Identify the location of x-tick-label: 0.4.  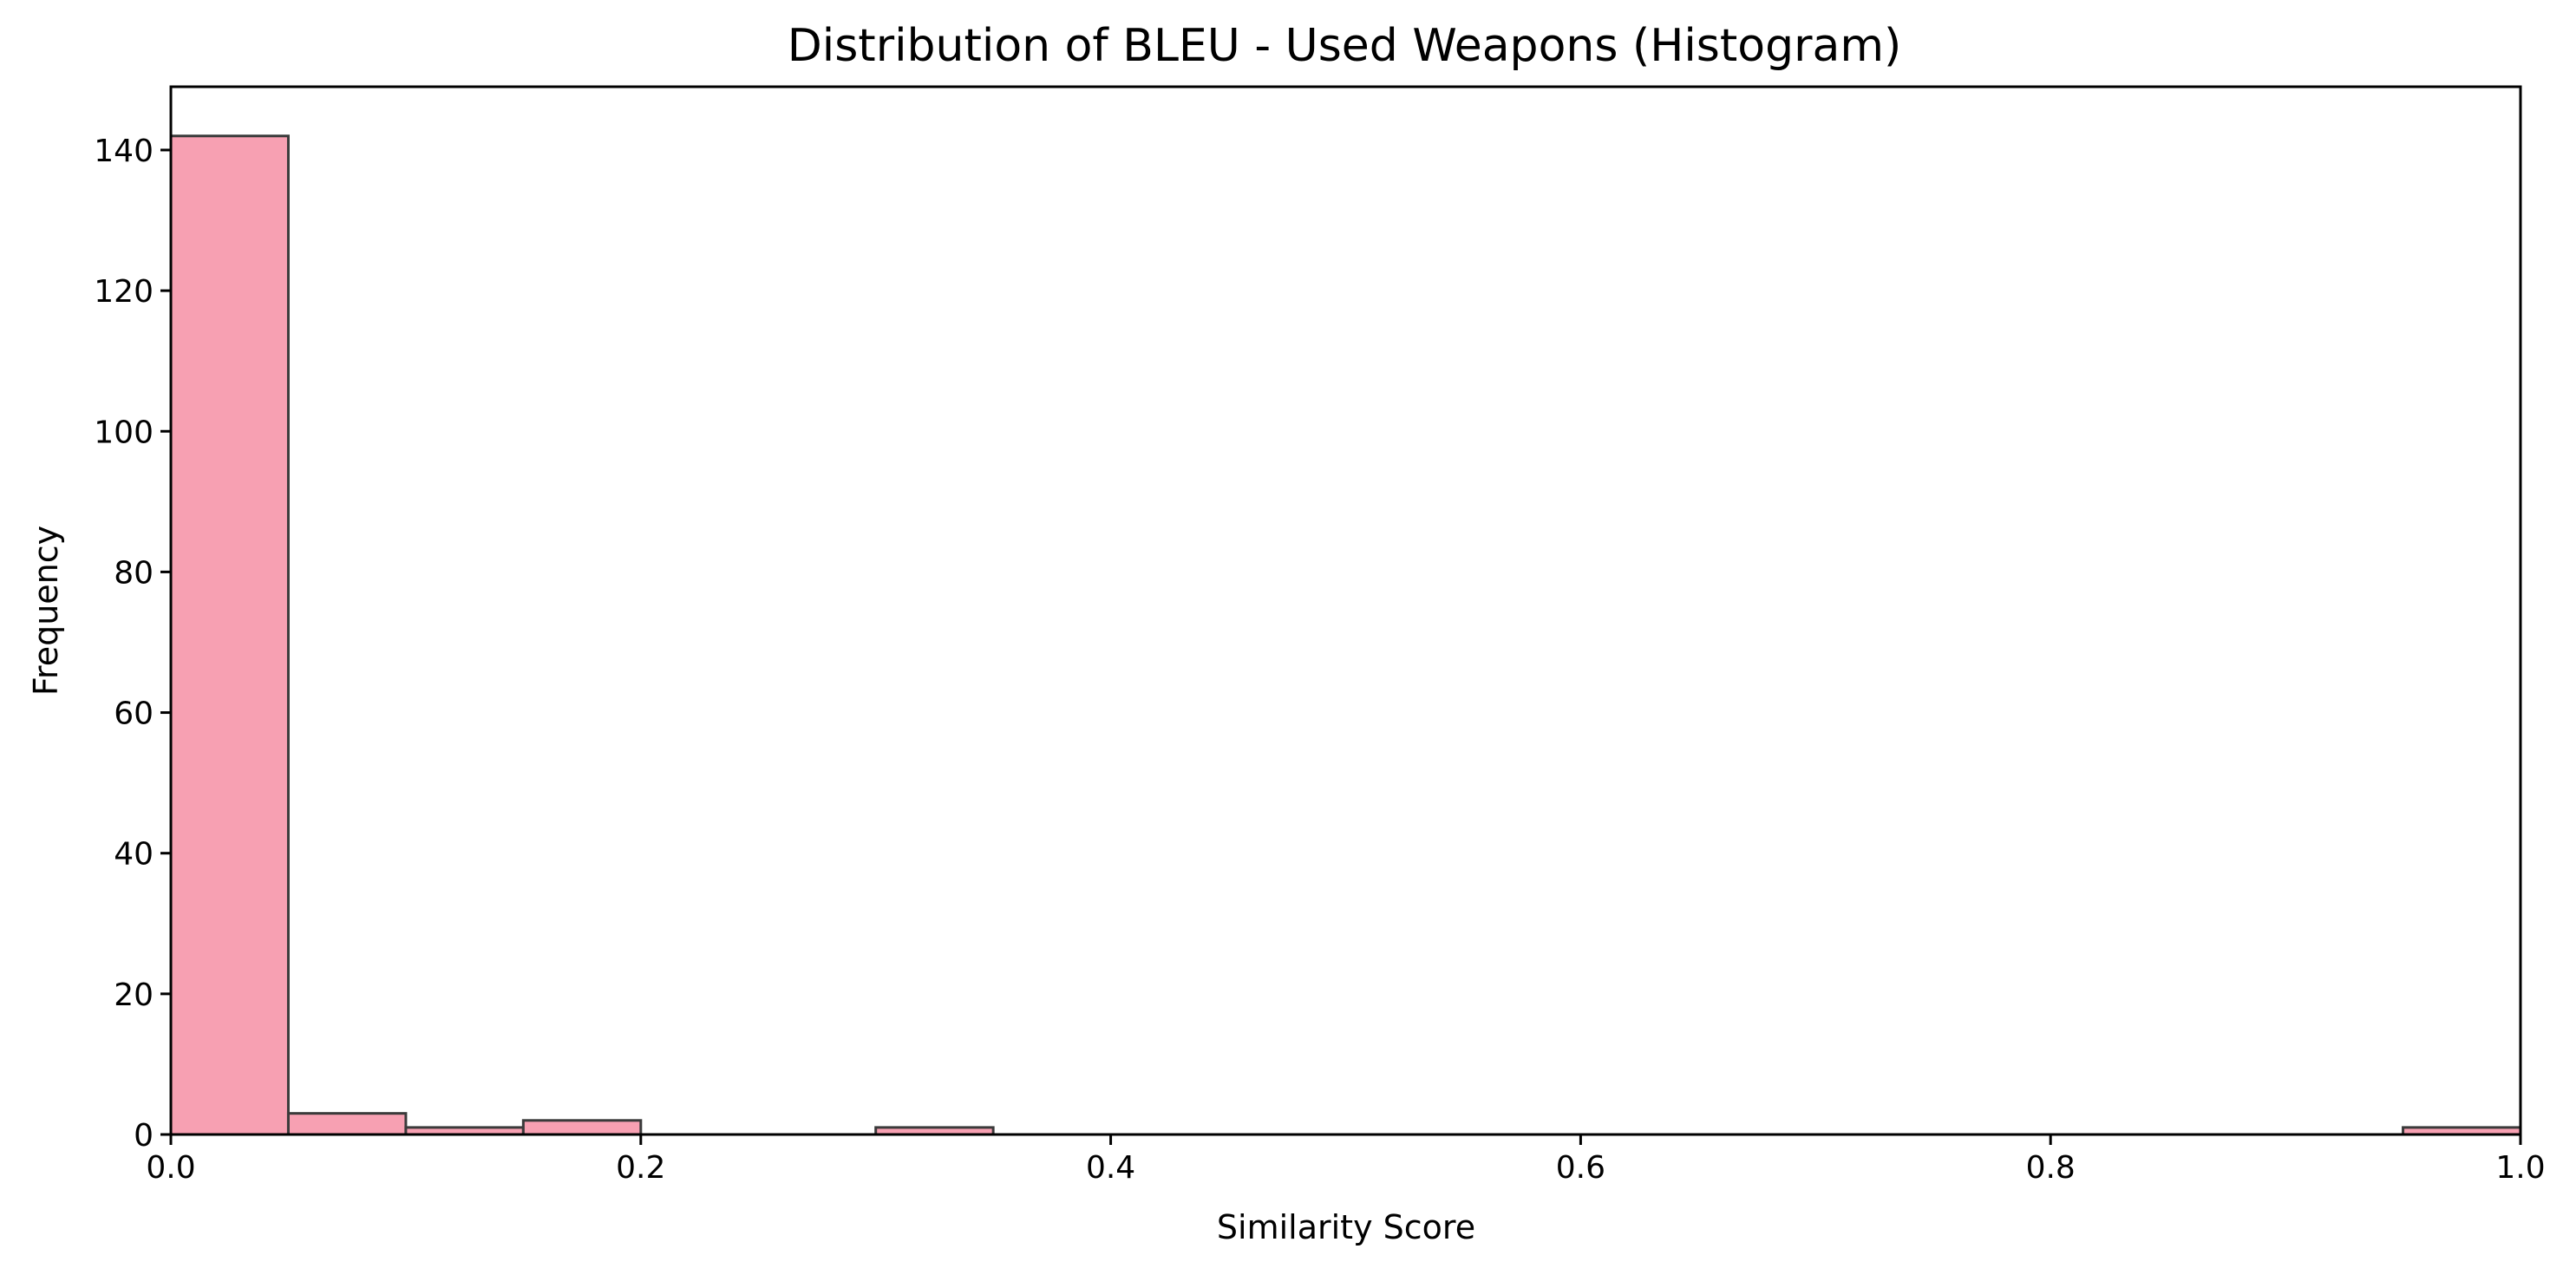
(1110, 1168).